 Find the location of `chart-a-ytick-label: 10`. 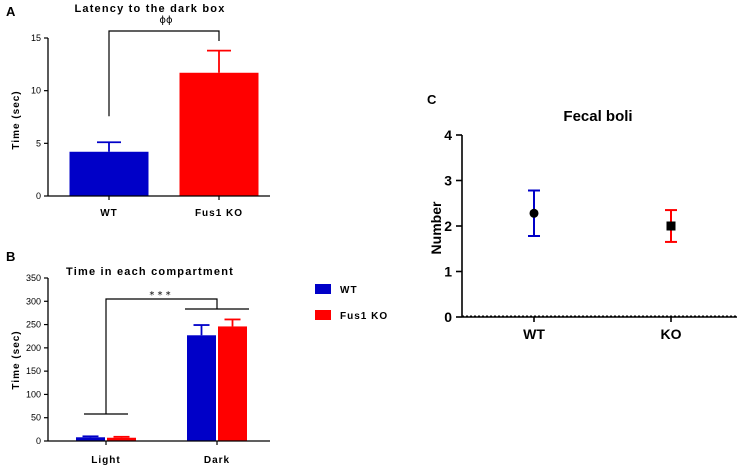

chart-a-ytick-label: 10 is located at coordinates (36, 91).